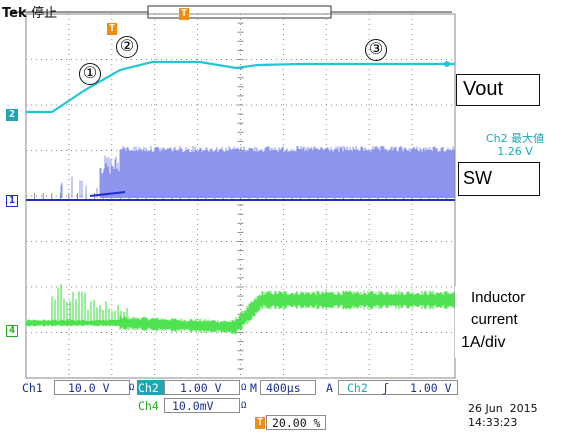  I want to click on phase-marker-3: ③, so click(376, 50).